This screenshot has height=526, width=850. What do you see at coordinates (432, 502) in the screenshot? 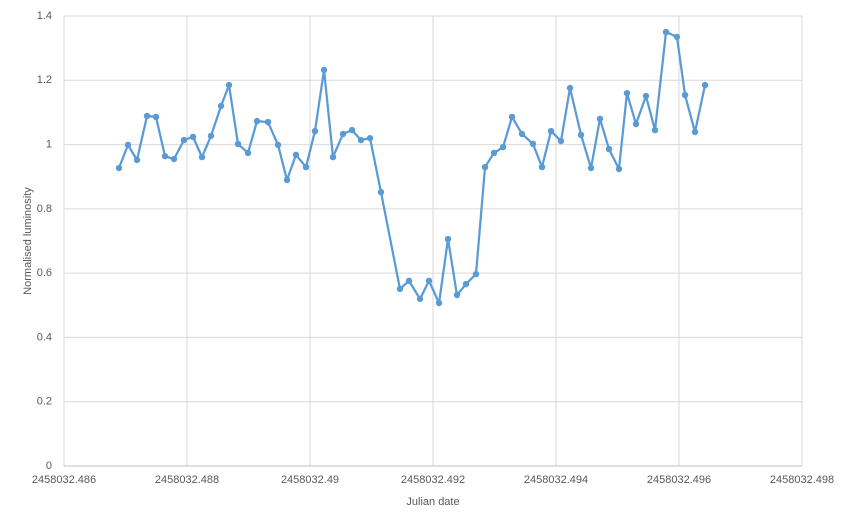
I see `x-axis-title: Julian date` at bounding box center [432, 502].